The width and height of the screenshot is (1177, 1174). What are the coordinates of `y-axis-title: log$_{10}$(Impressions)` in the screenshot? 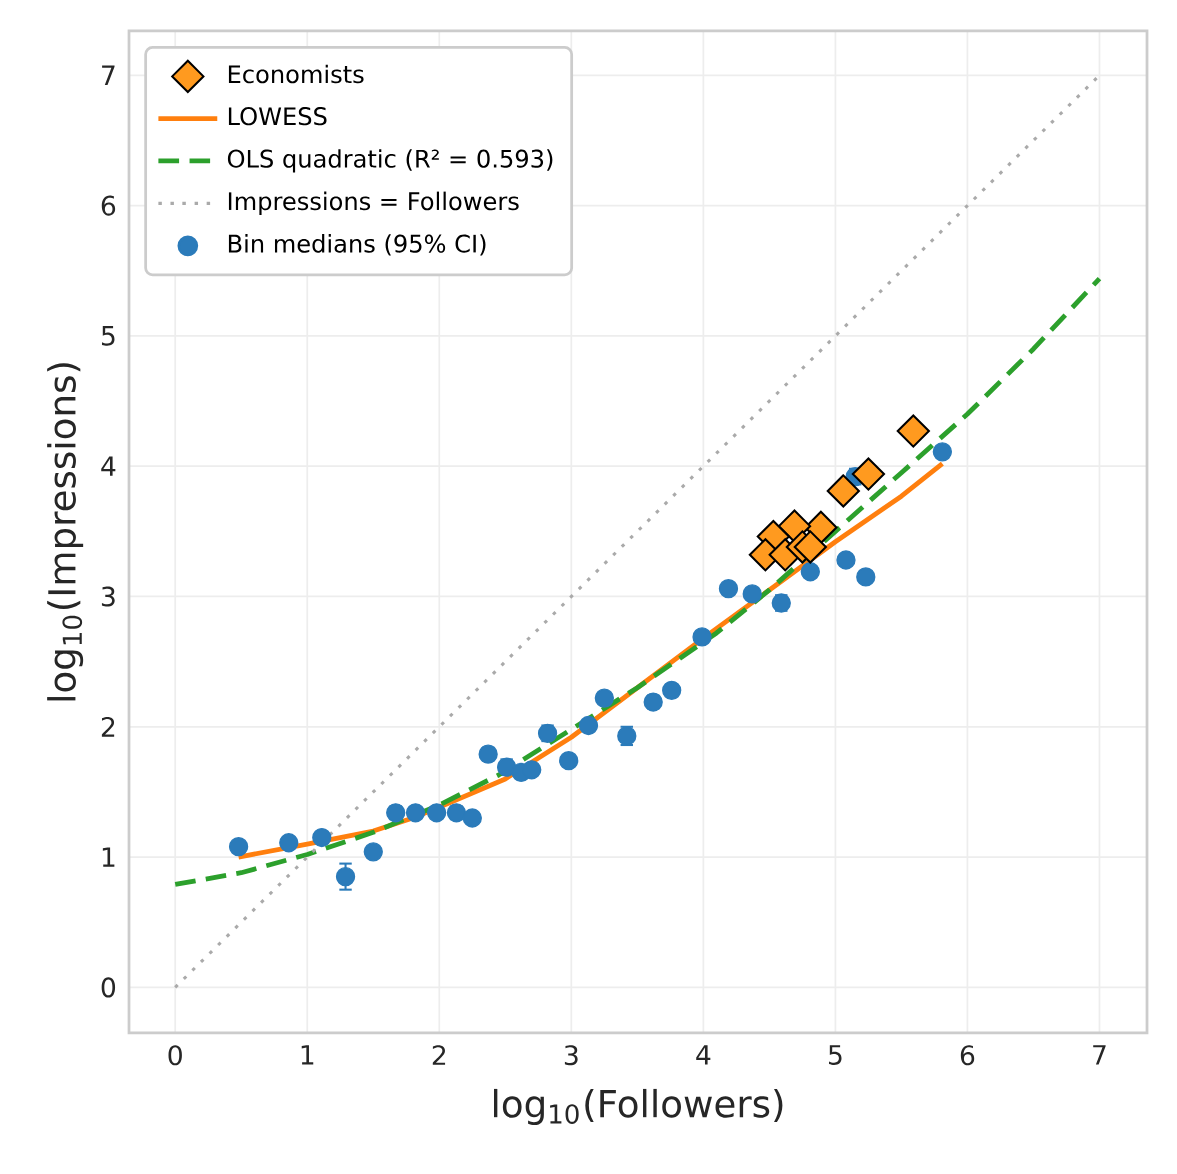 It's located at (65, 532).